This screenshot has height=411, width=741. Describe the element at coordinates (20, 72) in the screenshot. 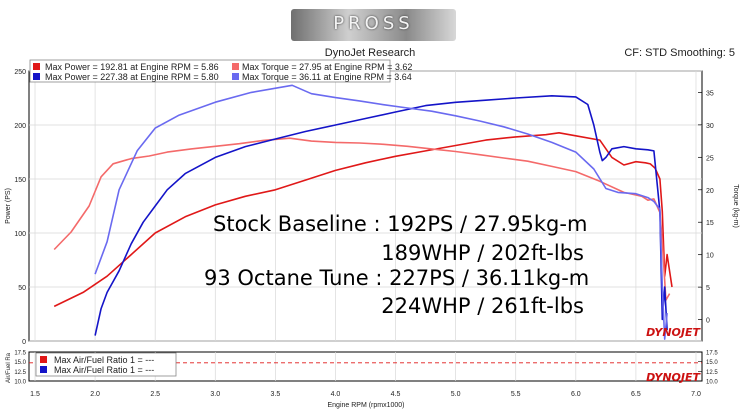

I see `y-tick-label: 250` at that location.